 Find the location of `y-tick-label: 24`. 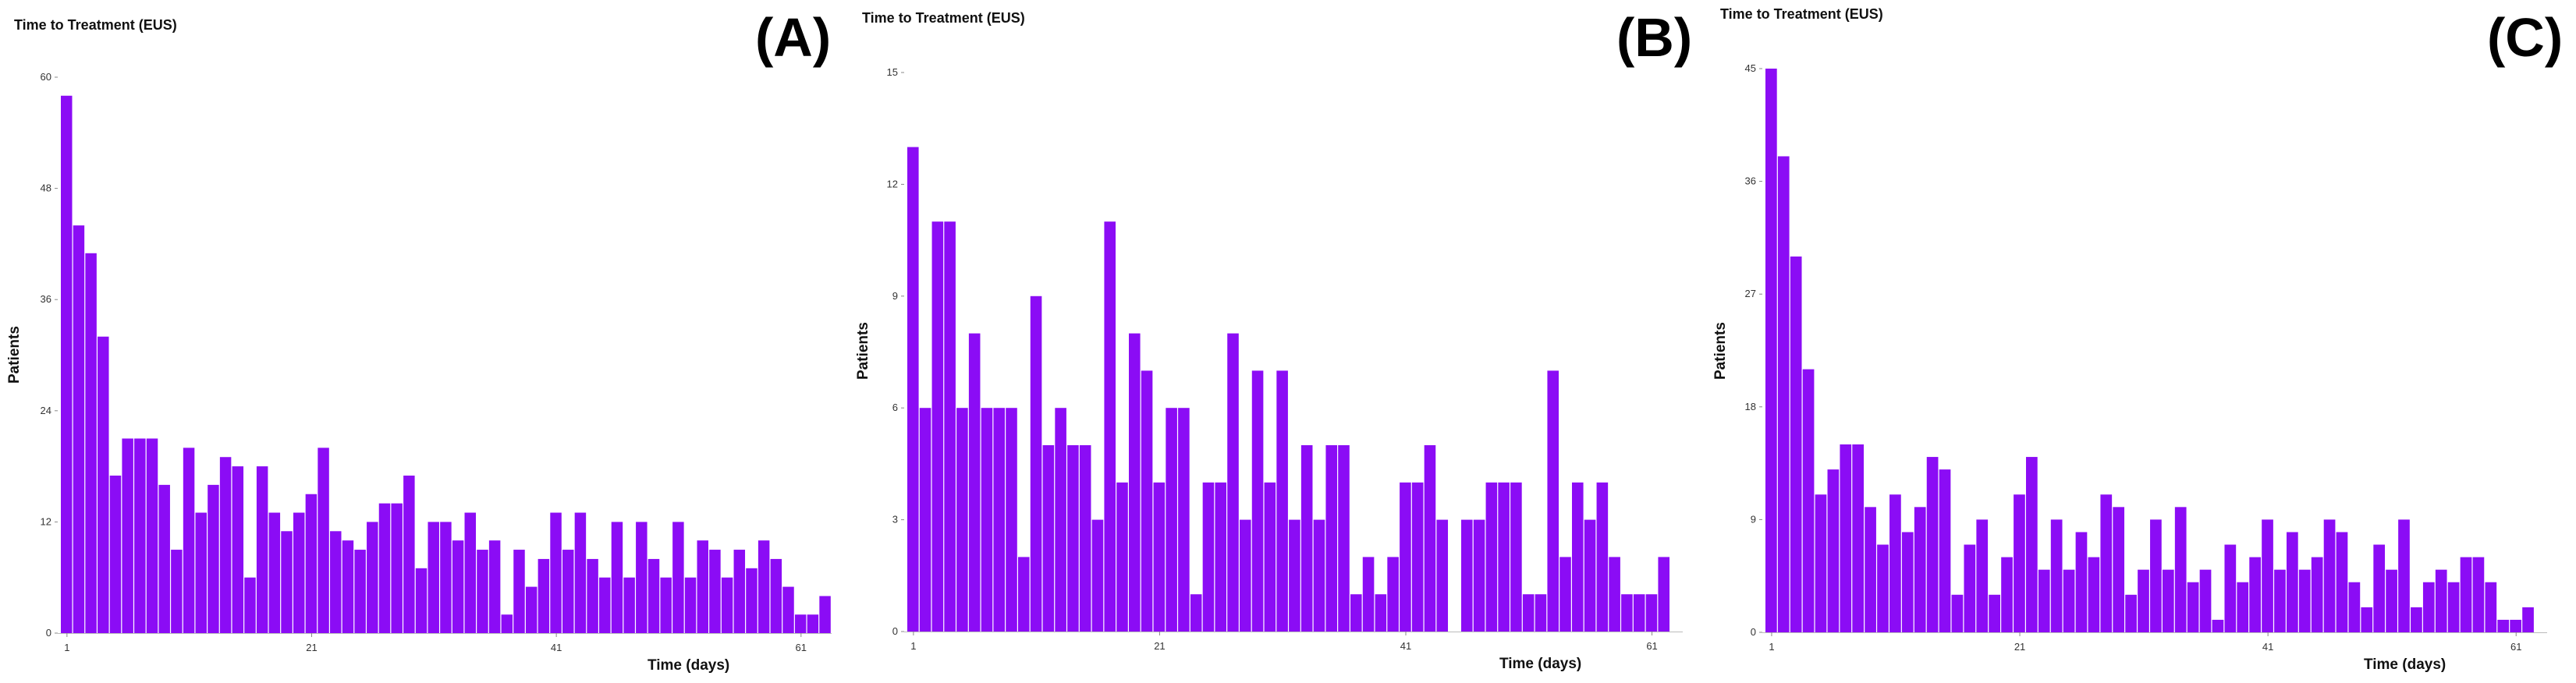

y-tick-label: 24 is located at coordinates (46, 410).